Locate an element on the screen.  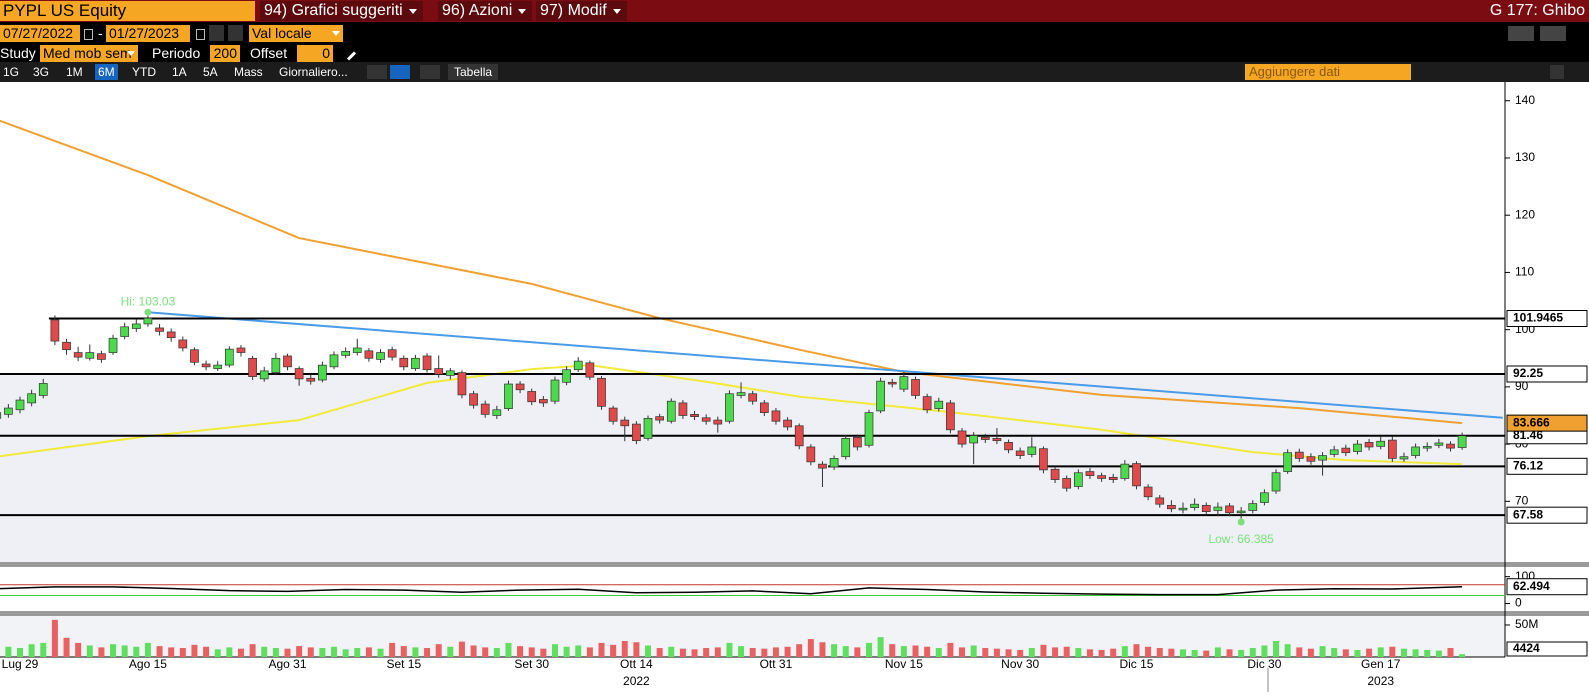
start-date: 07/27/2022 is located at coordinates (40, 33).